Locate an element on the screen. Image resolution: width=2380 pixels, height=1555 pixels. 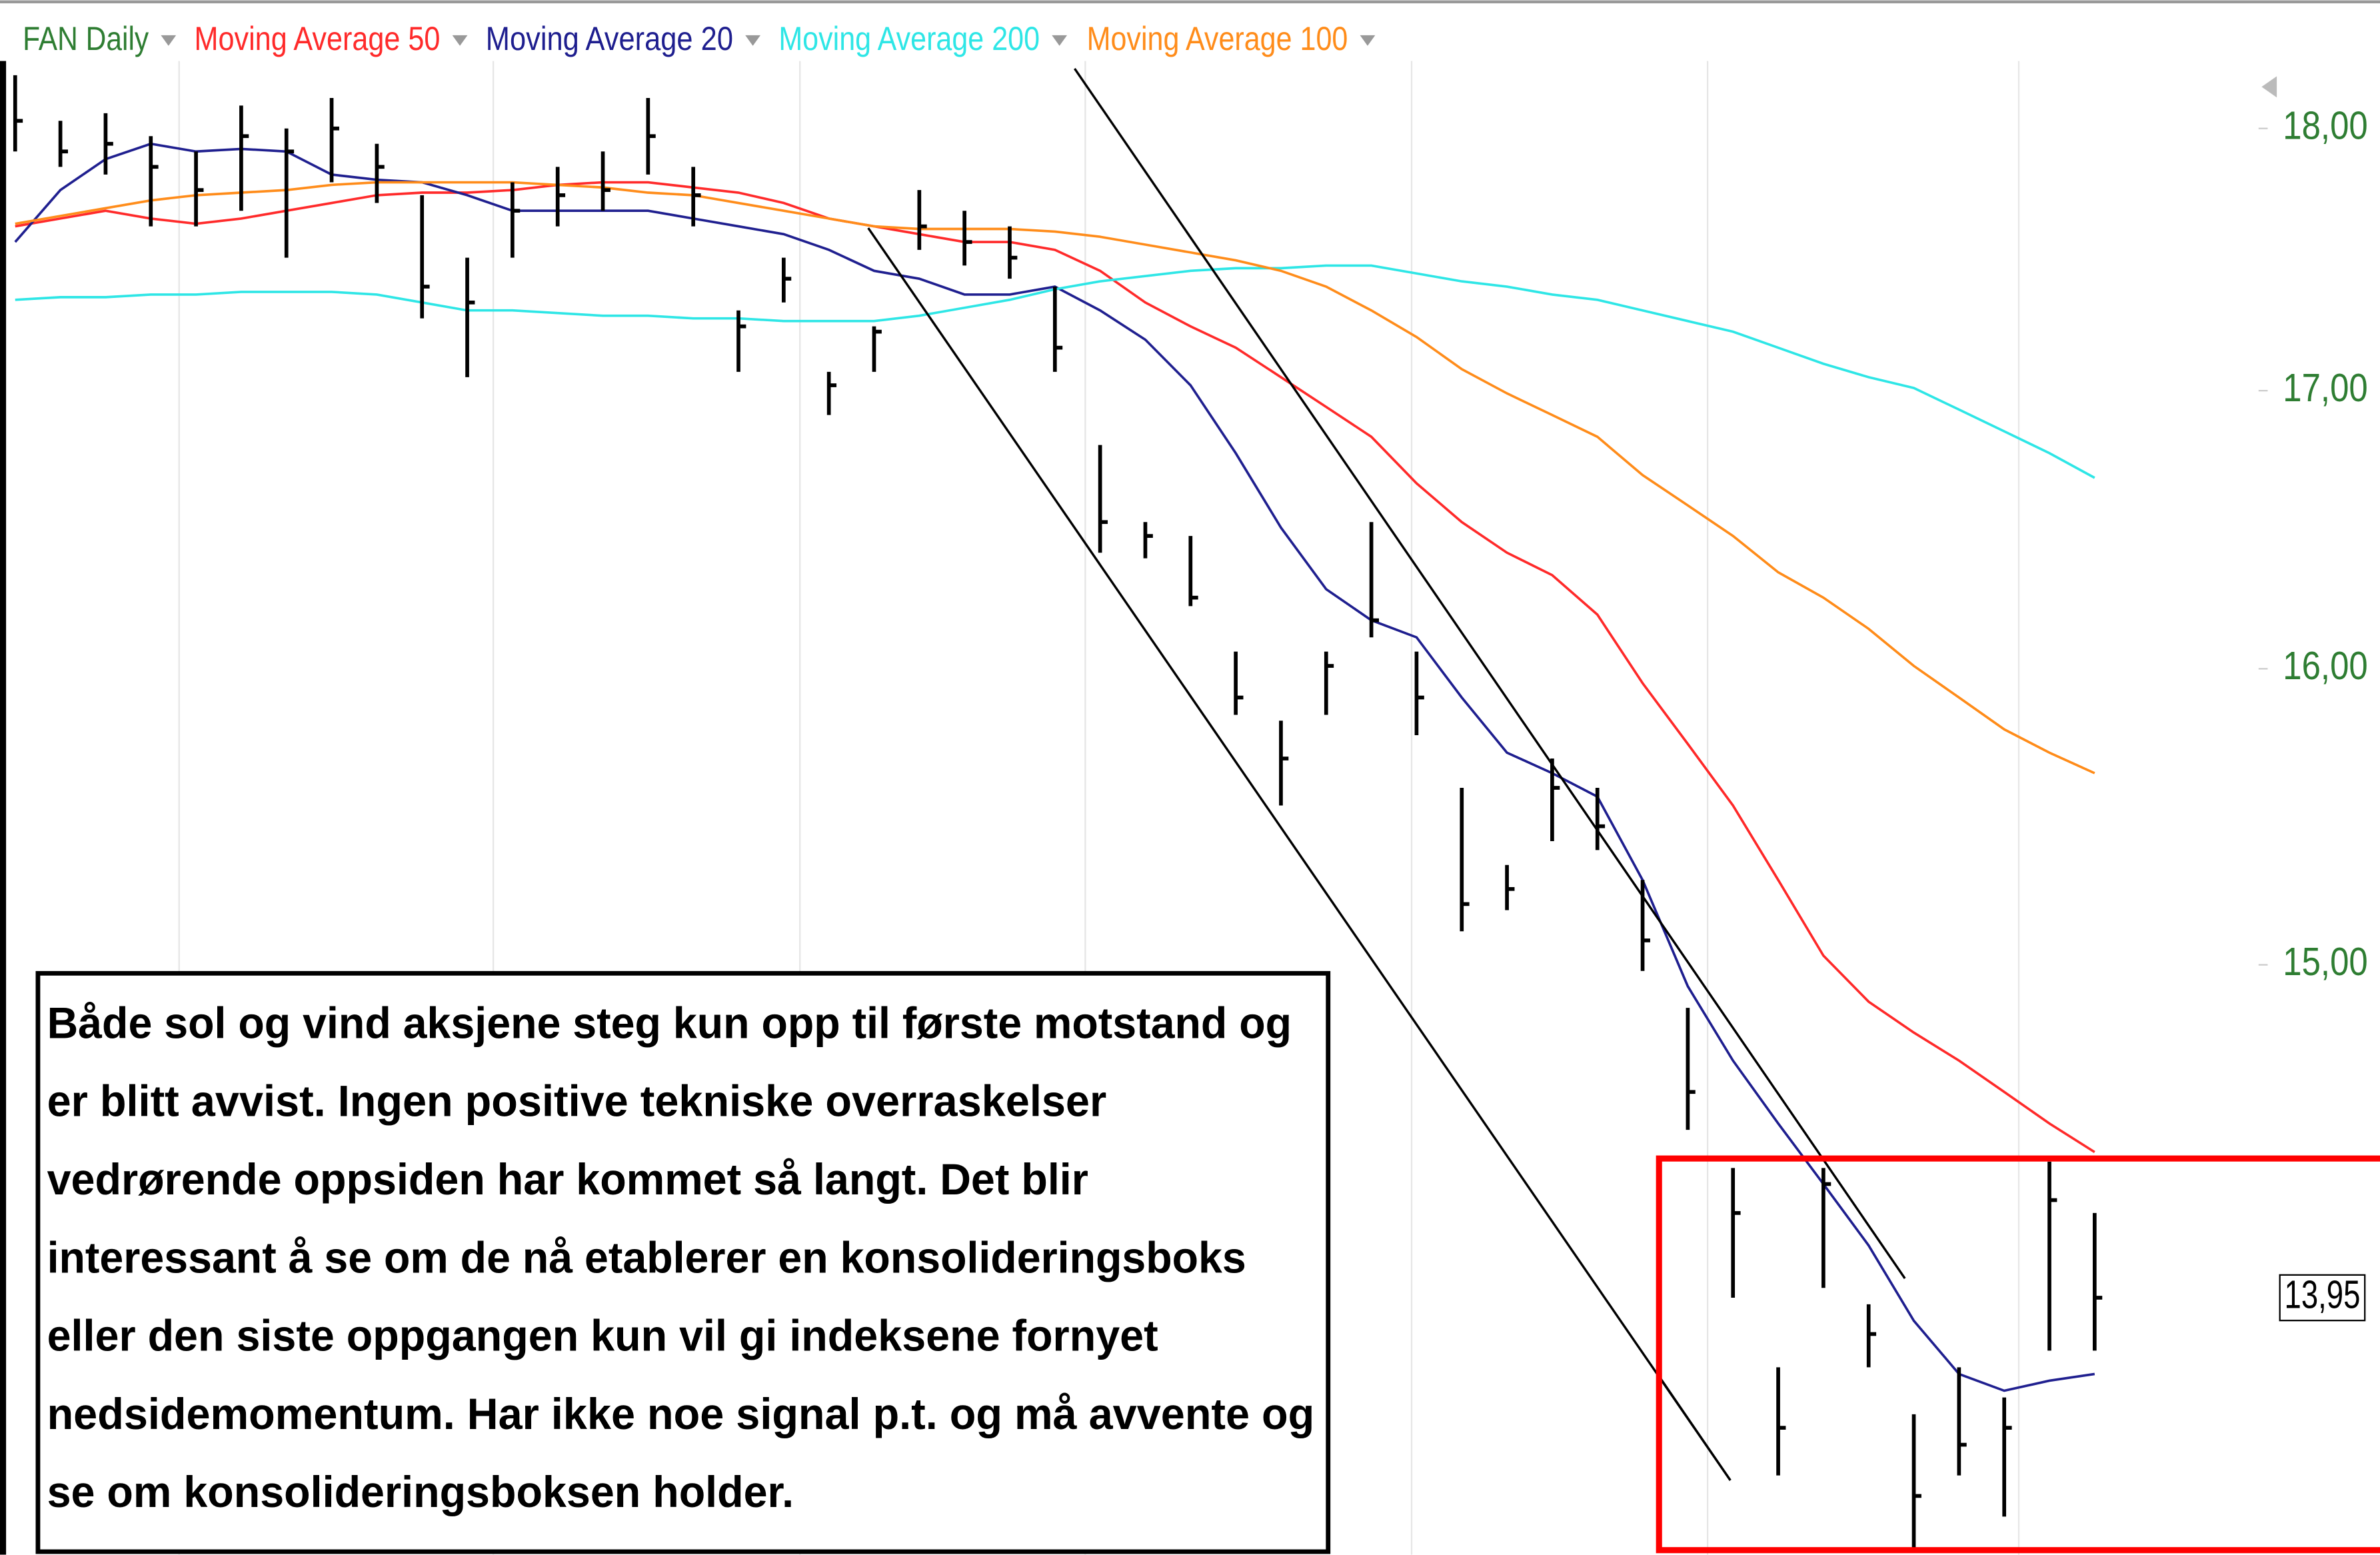
y-tick-label: 17,00 is located at coordinates (2325, 387).